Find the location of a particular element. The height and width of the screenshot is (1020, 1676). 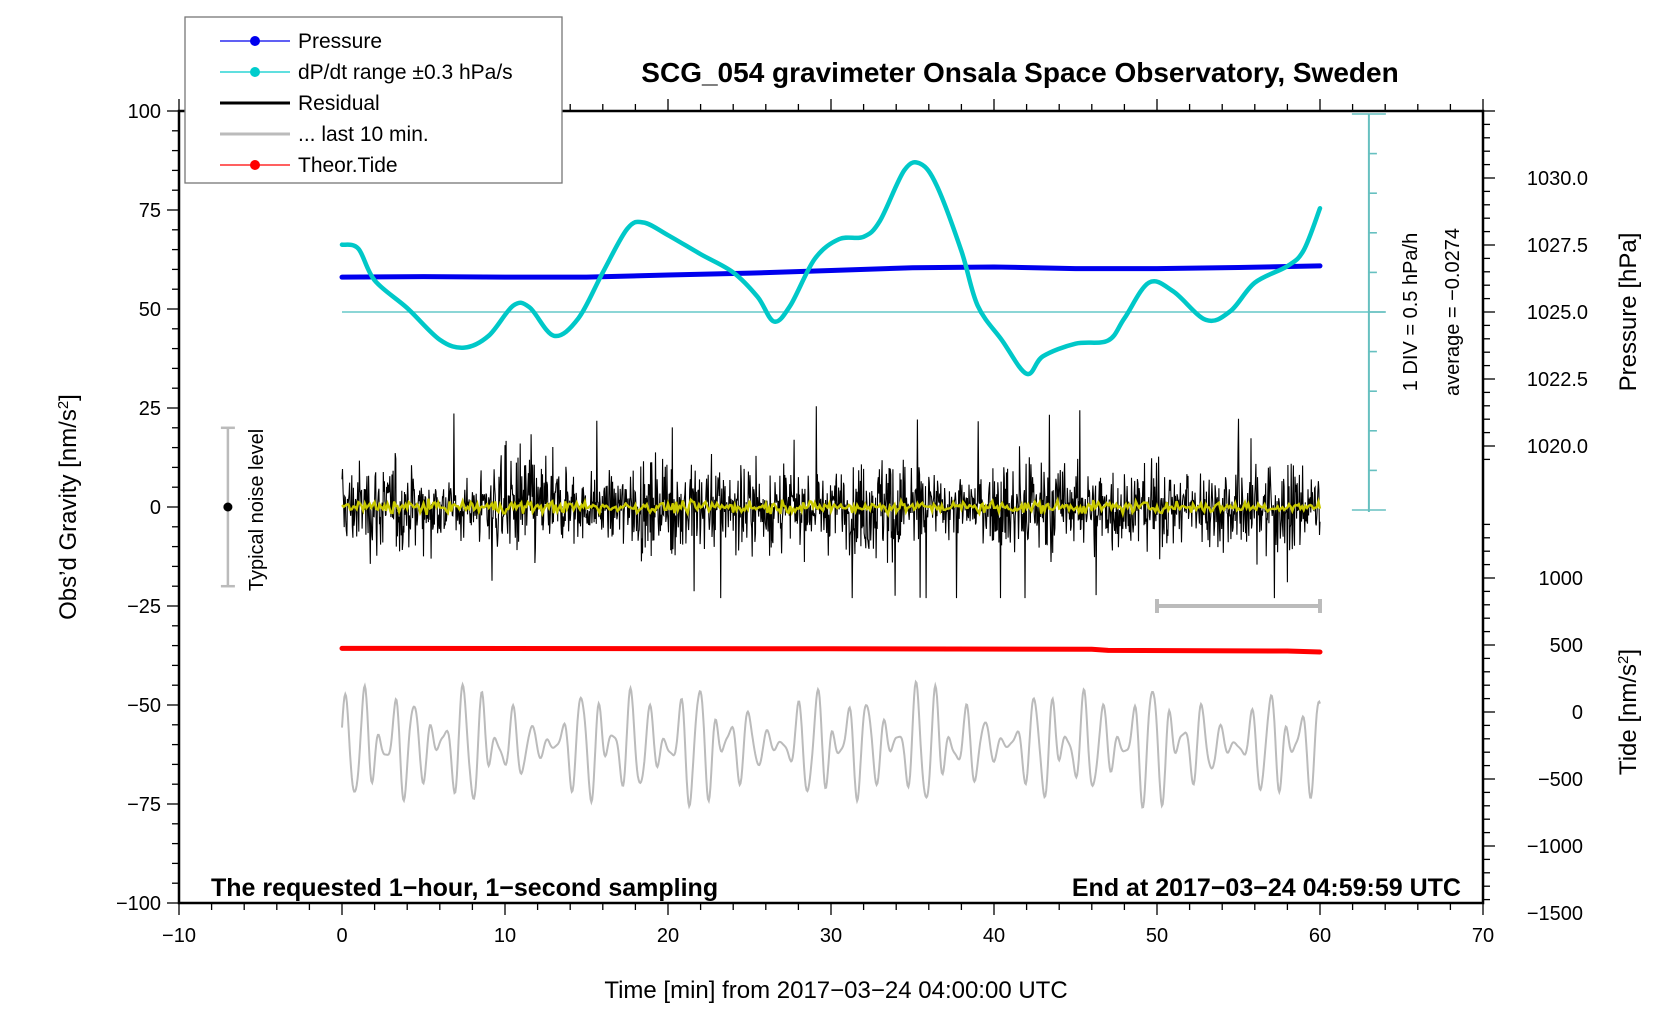

tide-tick-label: 1000 is located at coordinates (1561, 579).